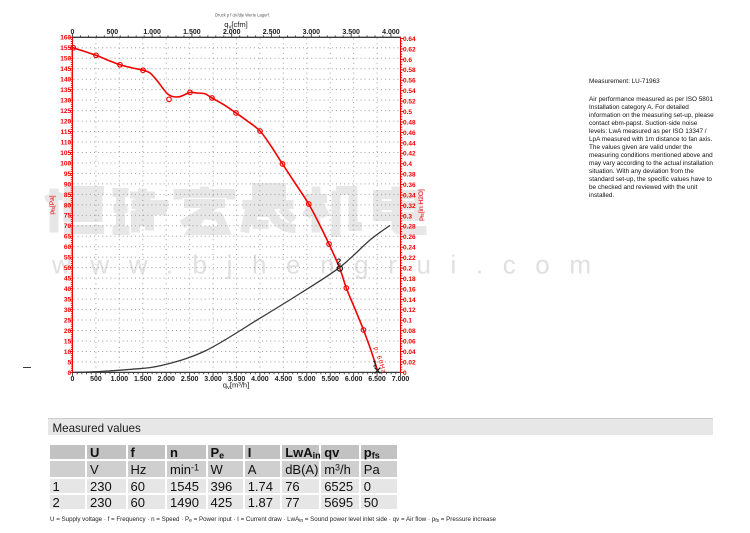  I want to click on svg-text: 60, so click(68, 247).